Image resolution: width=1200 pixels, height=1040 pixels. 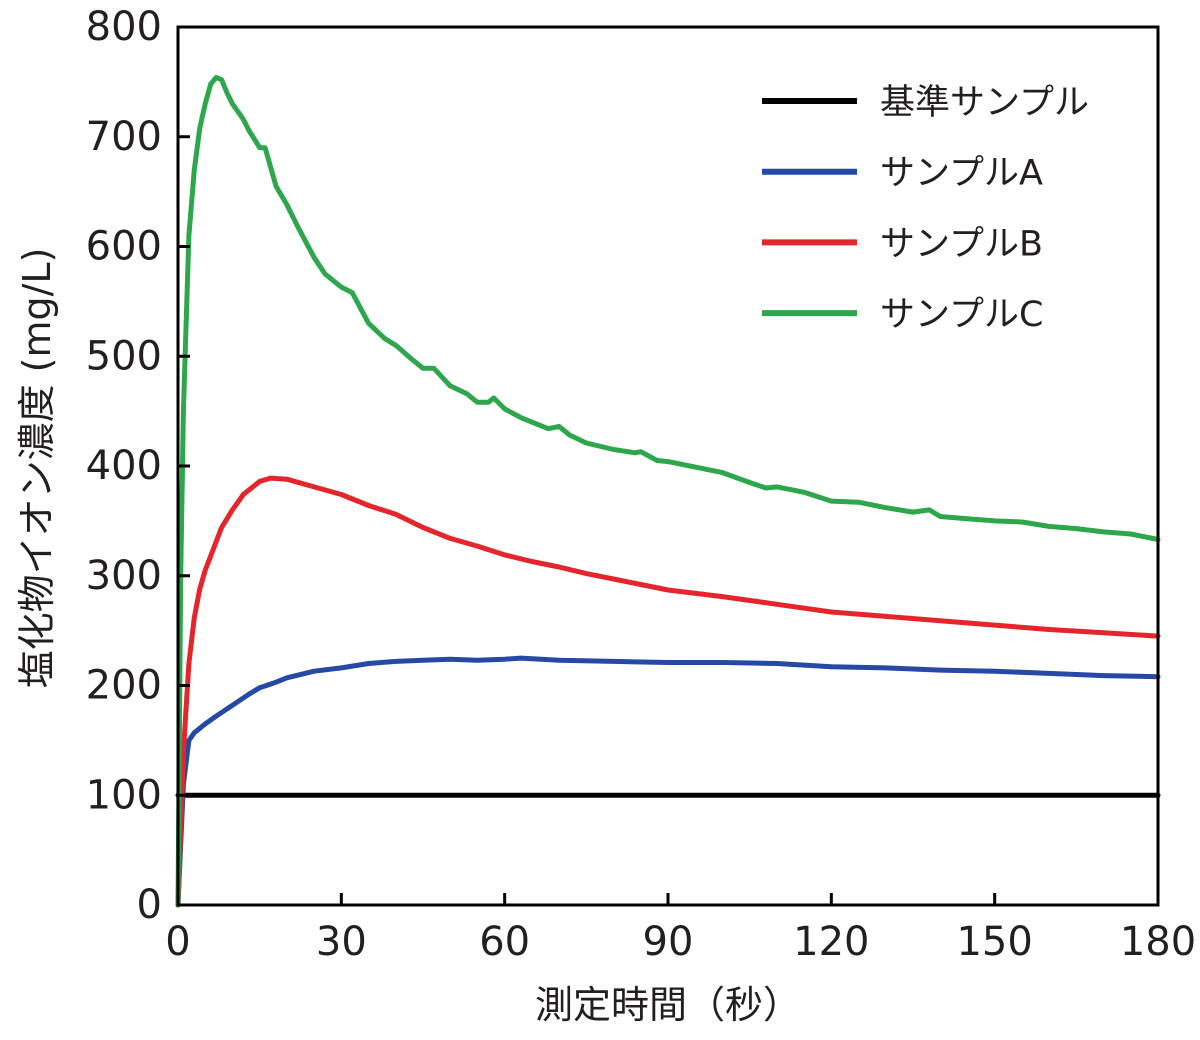 I want to click on x-tick-label: 150, so click(x=994, y=942).